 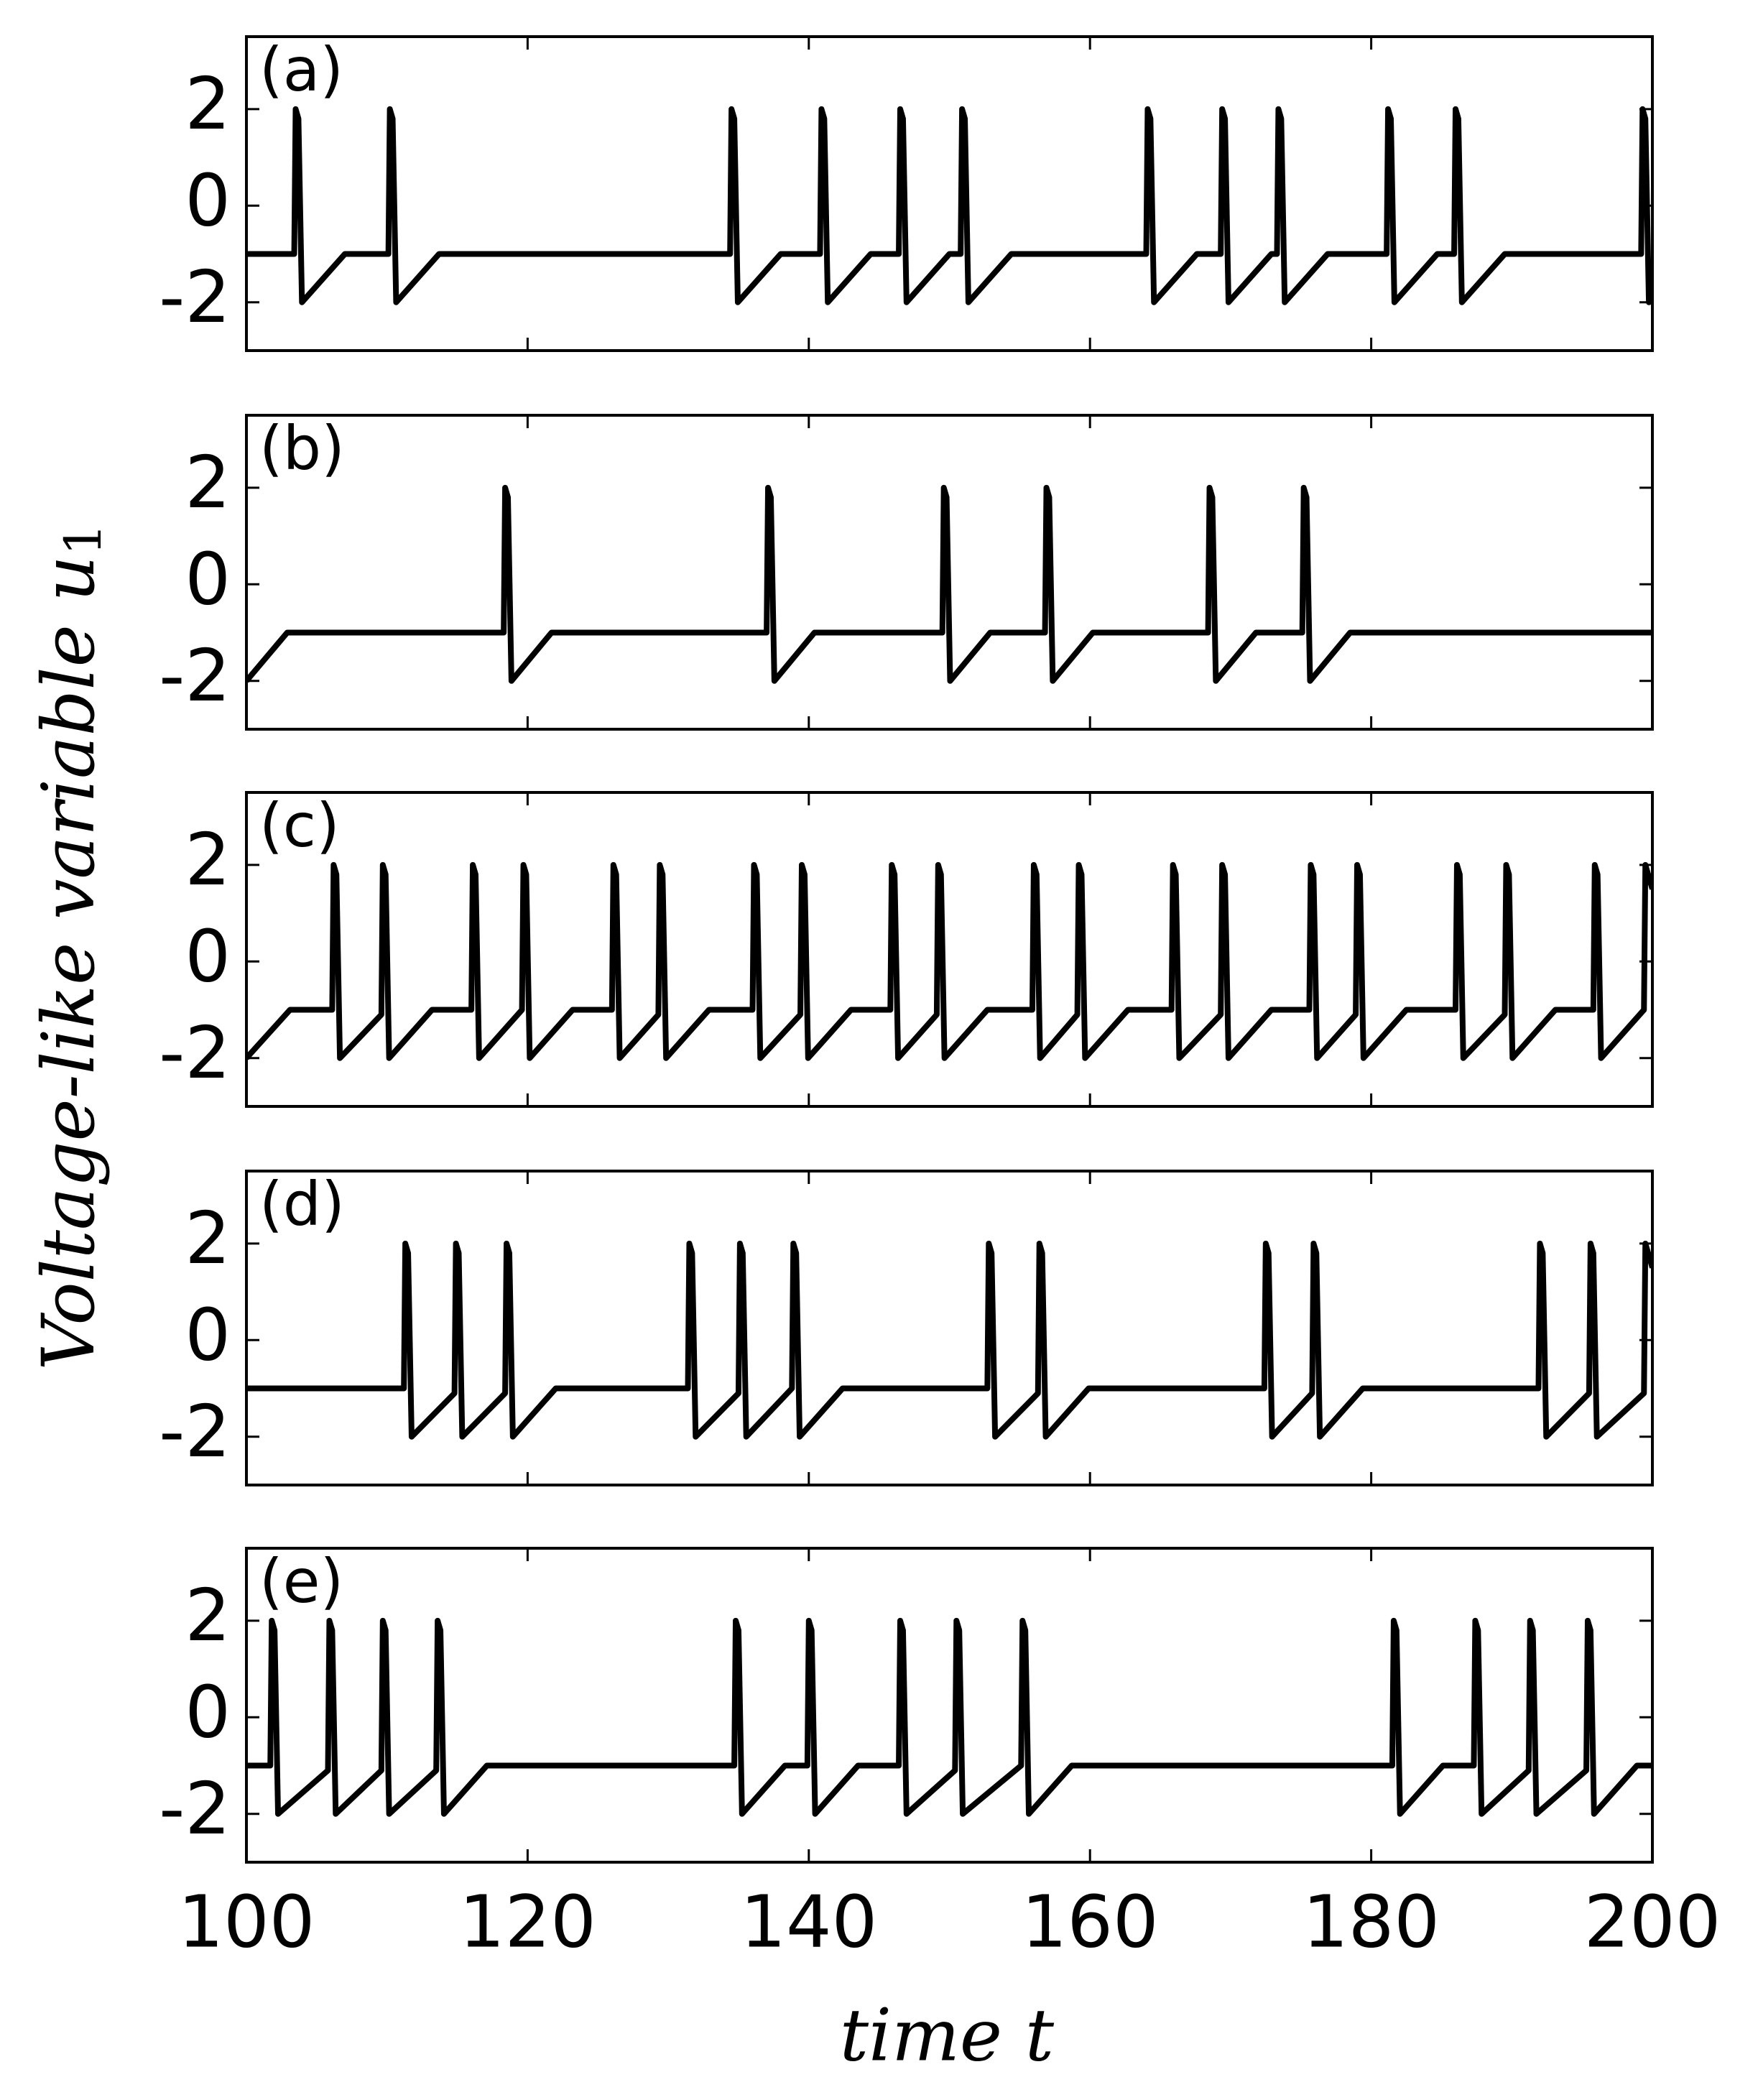 I want to click on panel-label: (b), so click(x=302, y=449).